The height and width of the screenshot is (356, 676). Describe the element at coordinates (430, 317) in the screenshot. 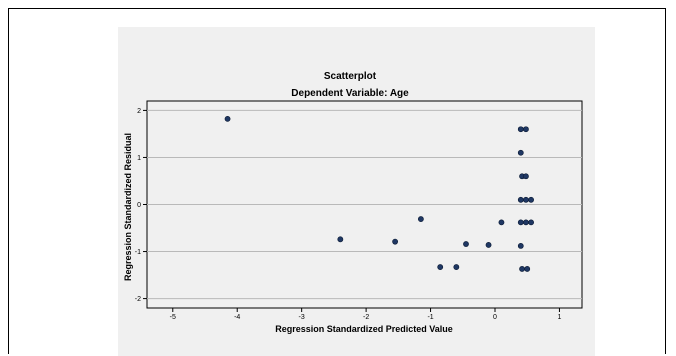

I see `x-tick-label: -1` at that location.